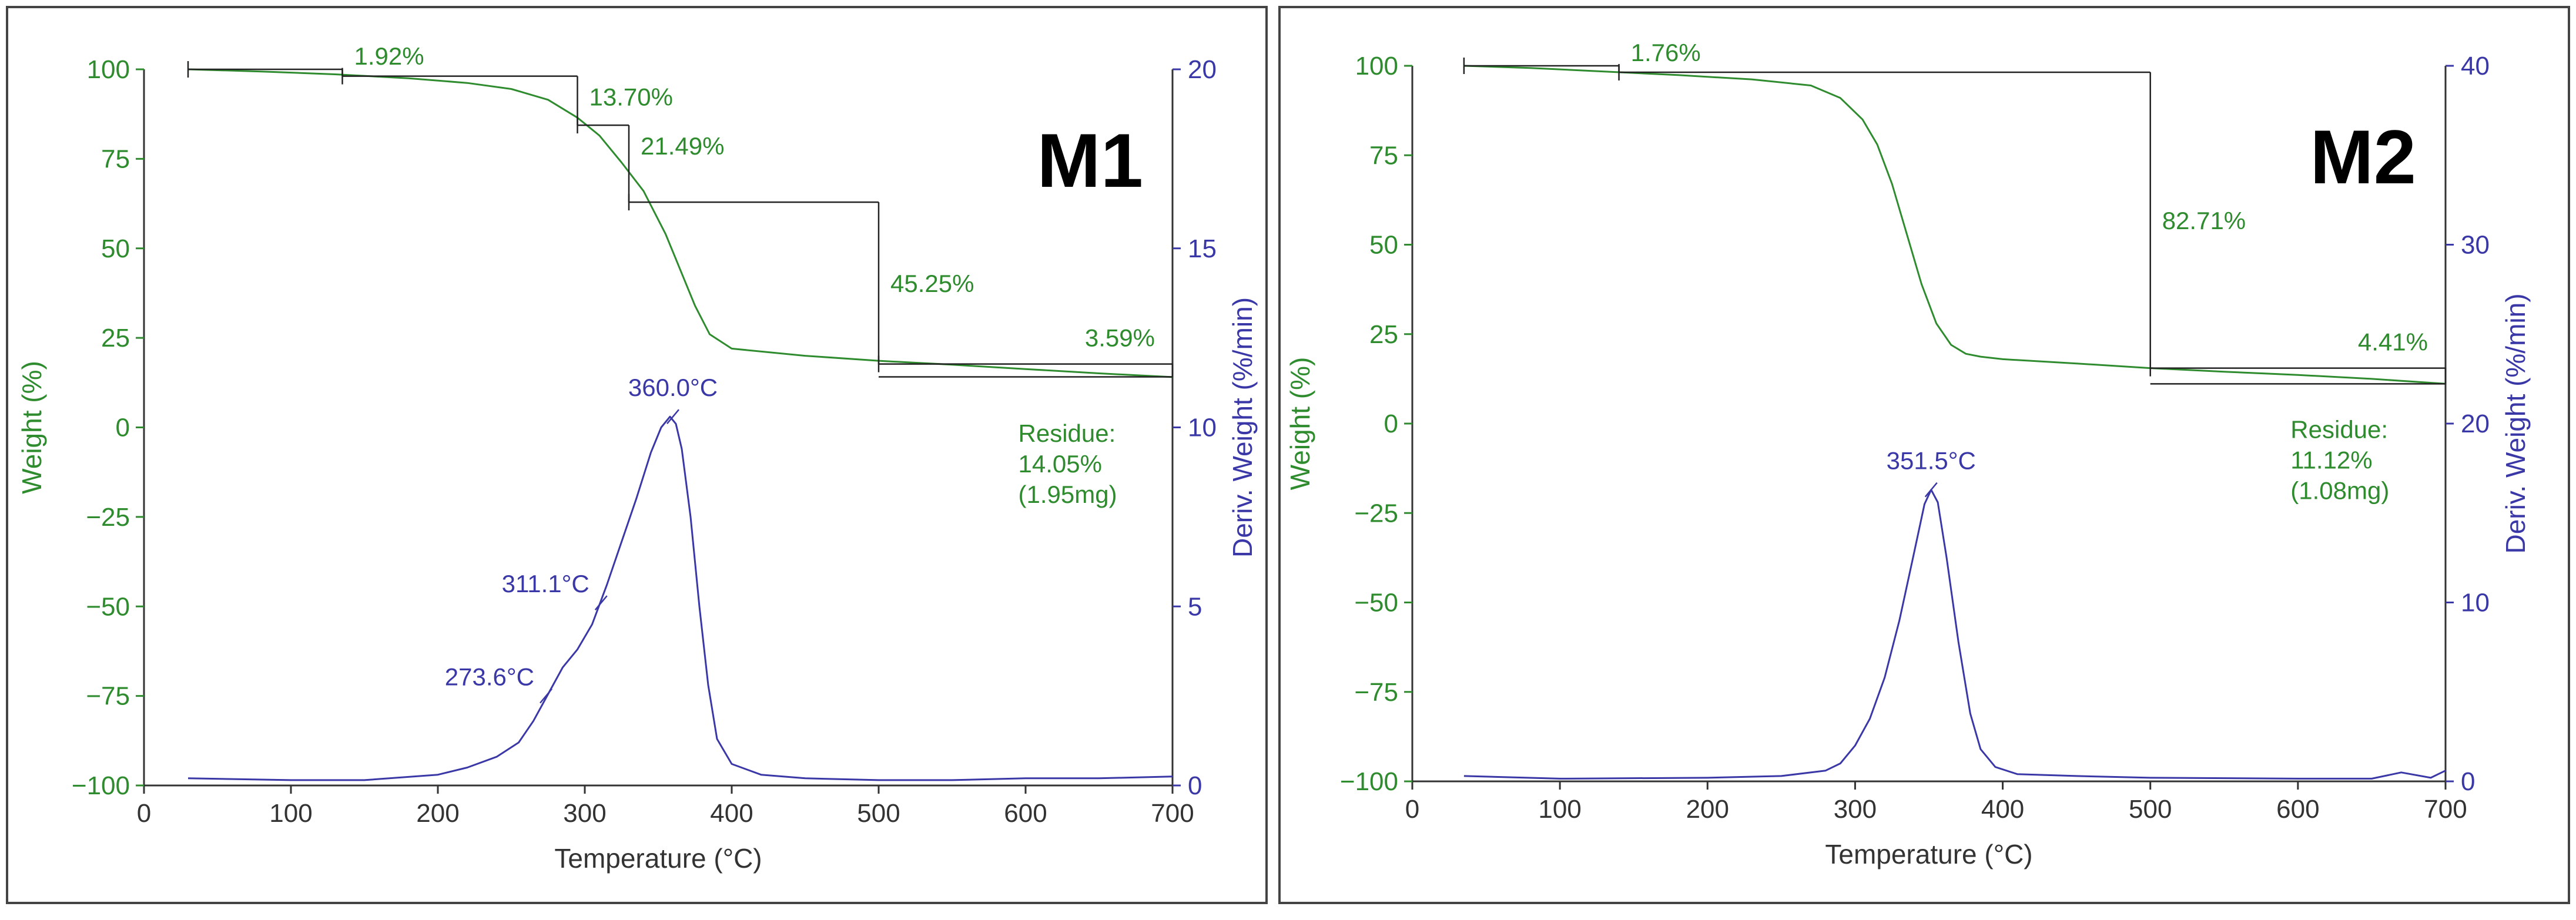 This screenshot has width=2576, height=920. What do you see at coordinates (1666, 52) in the screenshot?
I see `step-label: 1.76%` at bounding box center [1666, 52].